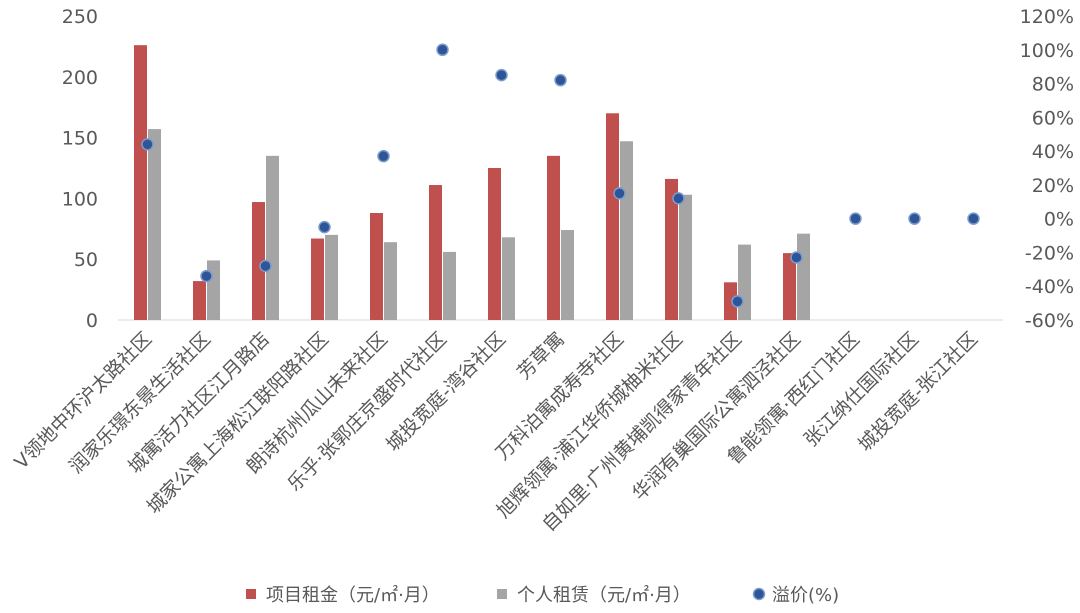  I want to click on right-tick-label: -20%, so click(1049, 253).